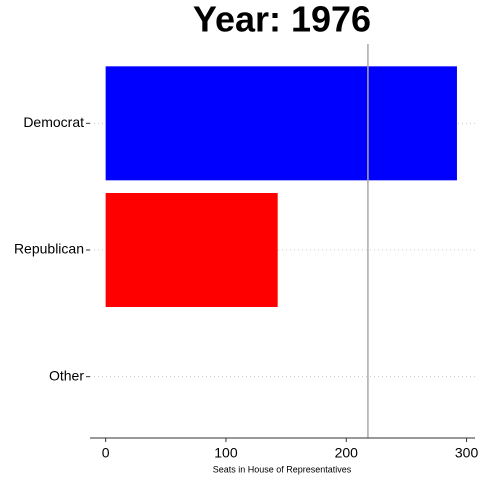 Image resolution: width=480 pixels, height=480 pixels. Describe the element at coordinates (467, 453) in the screenshot. I see `x-tick-label: 300` at that location.